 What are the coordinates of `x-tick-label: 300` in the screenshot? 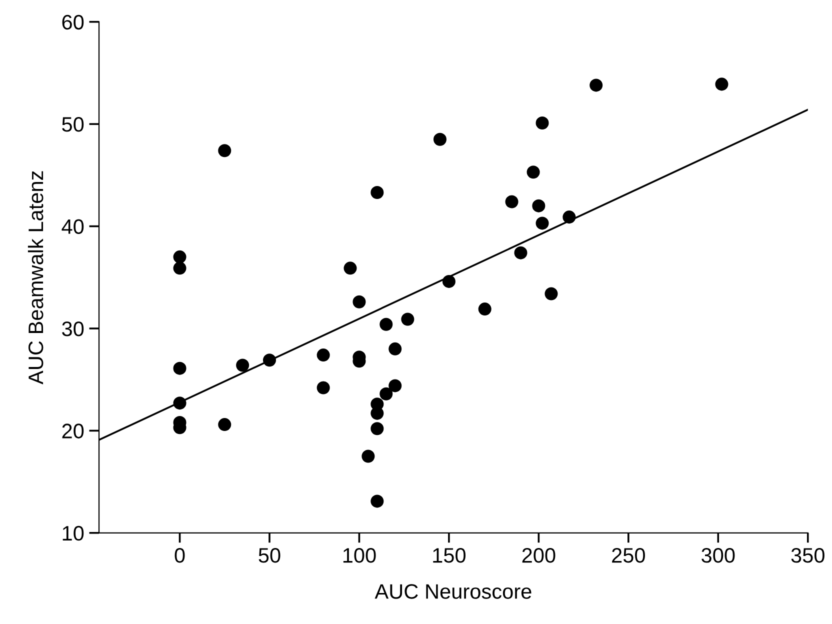 It's located at (718, 555).